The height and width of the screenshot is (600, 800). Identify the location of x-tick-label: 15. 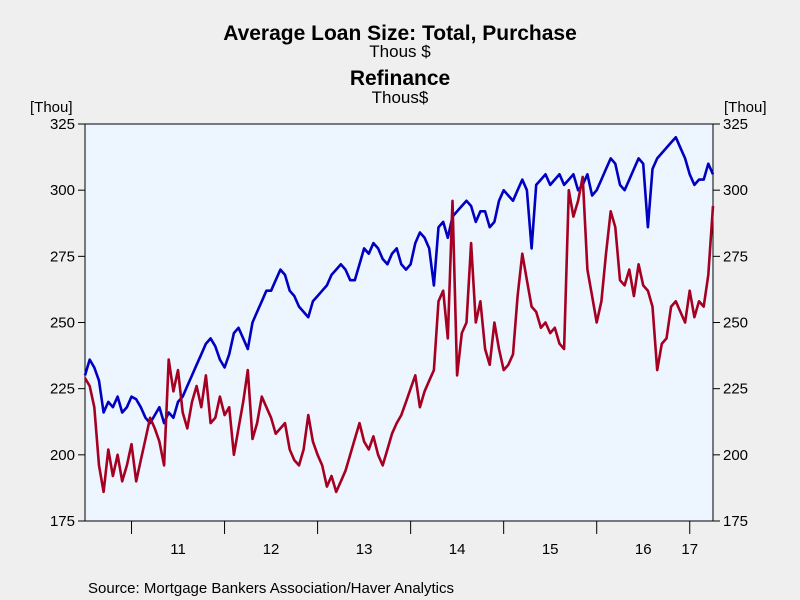
(550, 549).